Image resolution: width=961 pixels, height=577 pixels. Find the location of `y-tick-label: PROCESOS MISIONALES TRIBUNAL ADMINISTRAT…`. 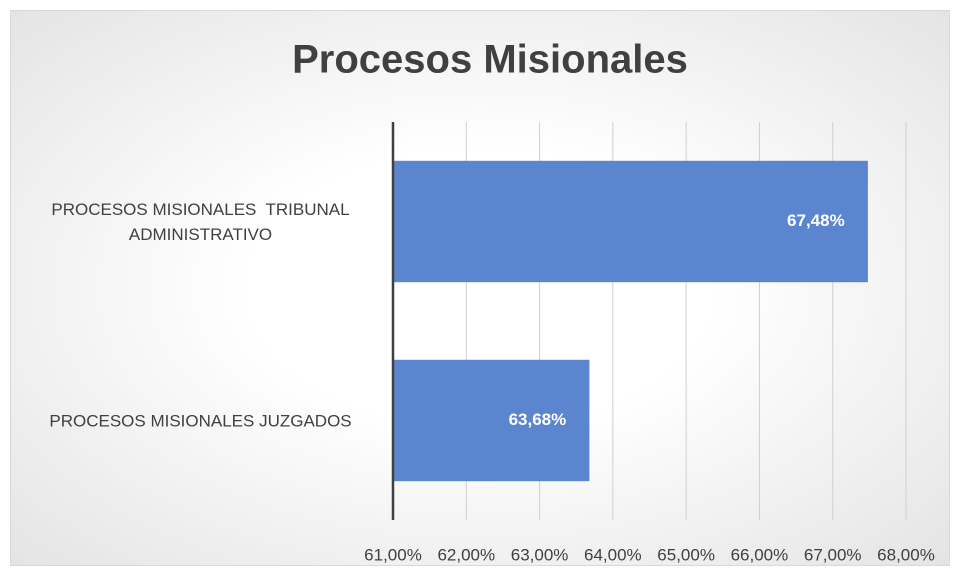

y-tick-label: PROCESOS MISIONALES TRIBUNAL ADMINISTRAT… is located at coordinates (202, 221).